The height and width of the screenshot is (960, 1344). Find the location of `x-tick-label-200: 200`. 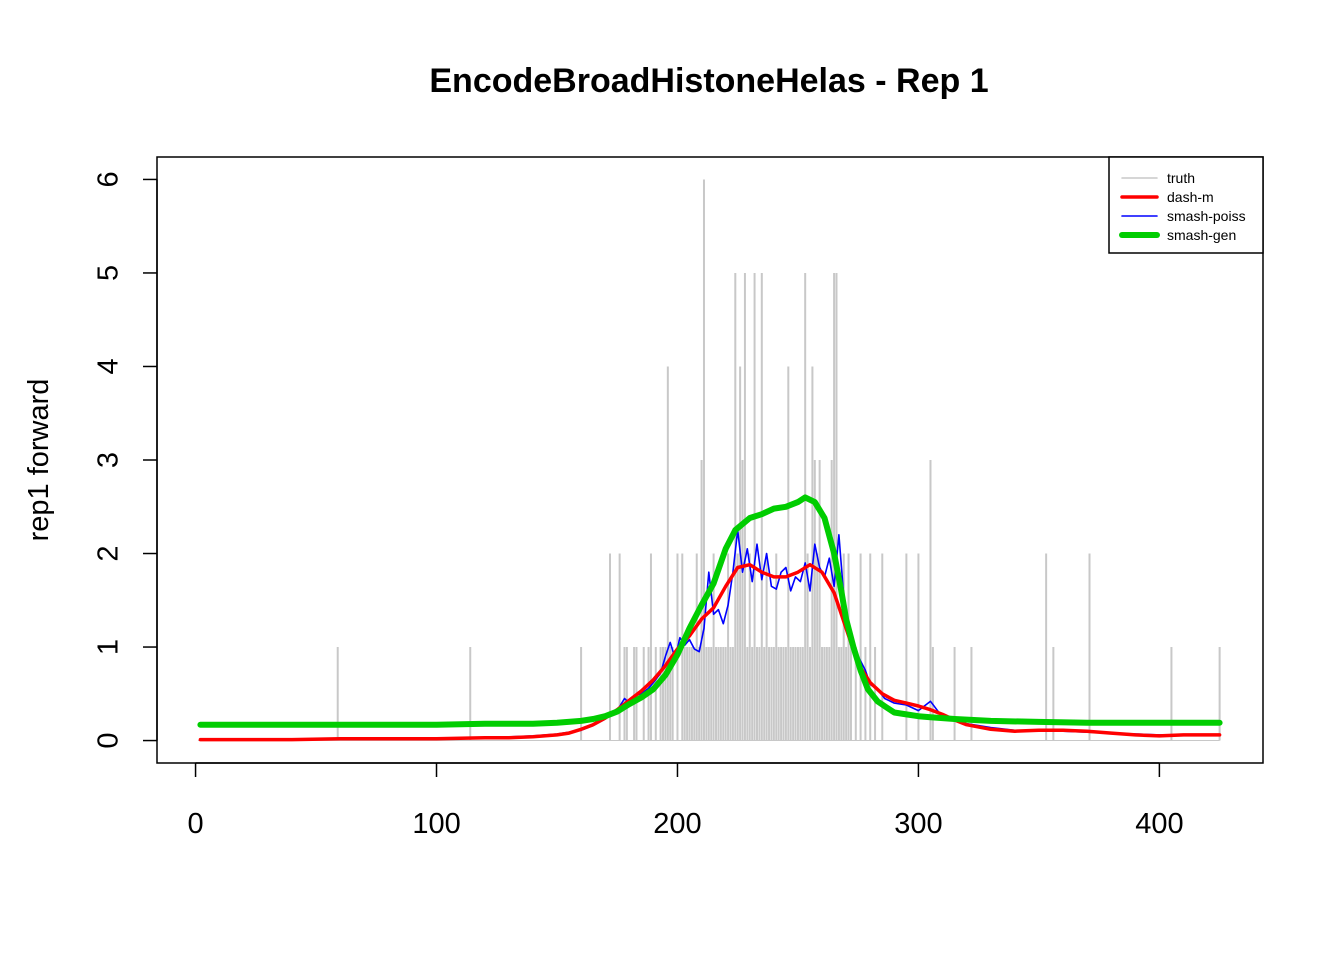

x-tick-label-200: 200 is located at coordinates (677, 824).